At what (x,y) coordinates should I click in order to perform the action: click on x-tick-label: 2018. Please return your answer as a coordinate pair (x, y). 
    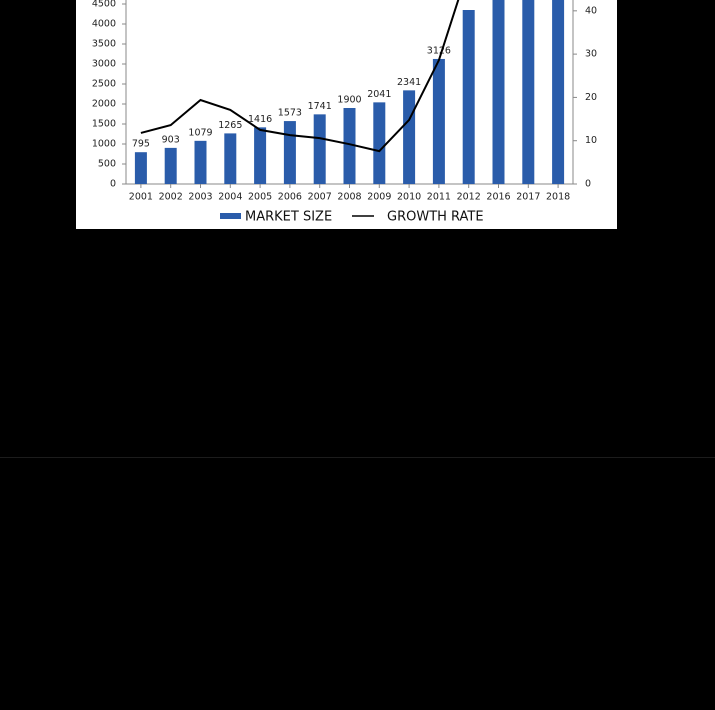
    Looking at the image, I should click on (558, 197).